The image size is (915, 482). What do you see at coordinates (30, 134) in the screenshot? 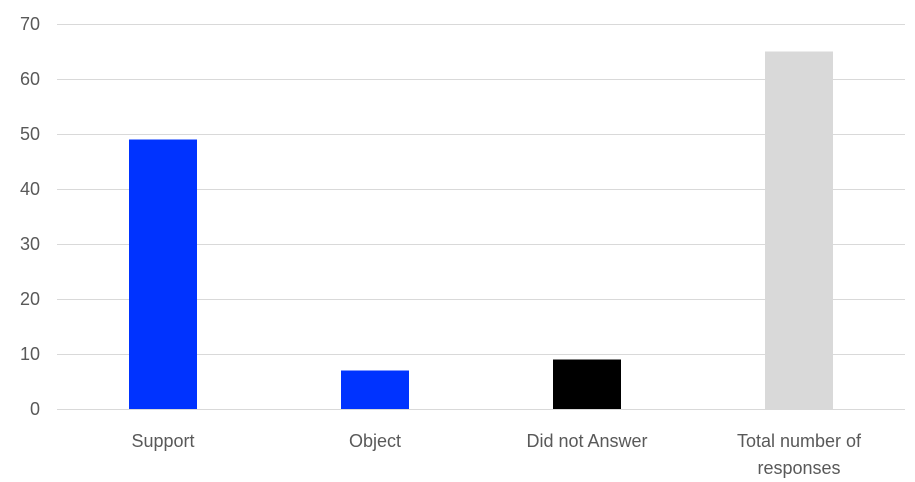
I see `y-tick-label: 50` at bounding box center [30, 134].